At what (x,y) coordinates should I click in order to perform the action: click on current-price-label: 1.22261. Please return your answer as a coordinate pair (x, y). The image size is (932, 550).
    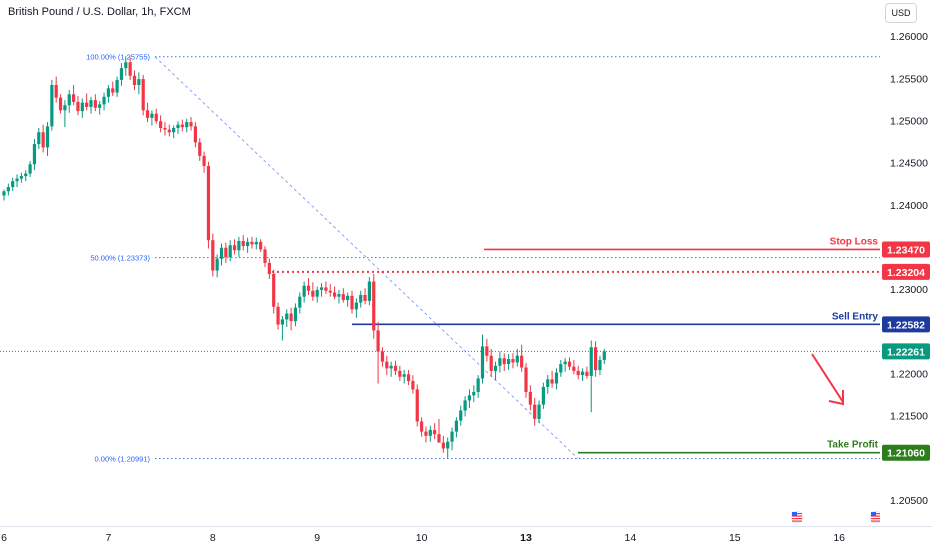
    Looking at the image, I should click on (906, 352).